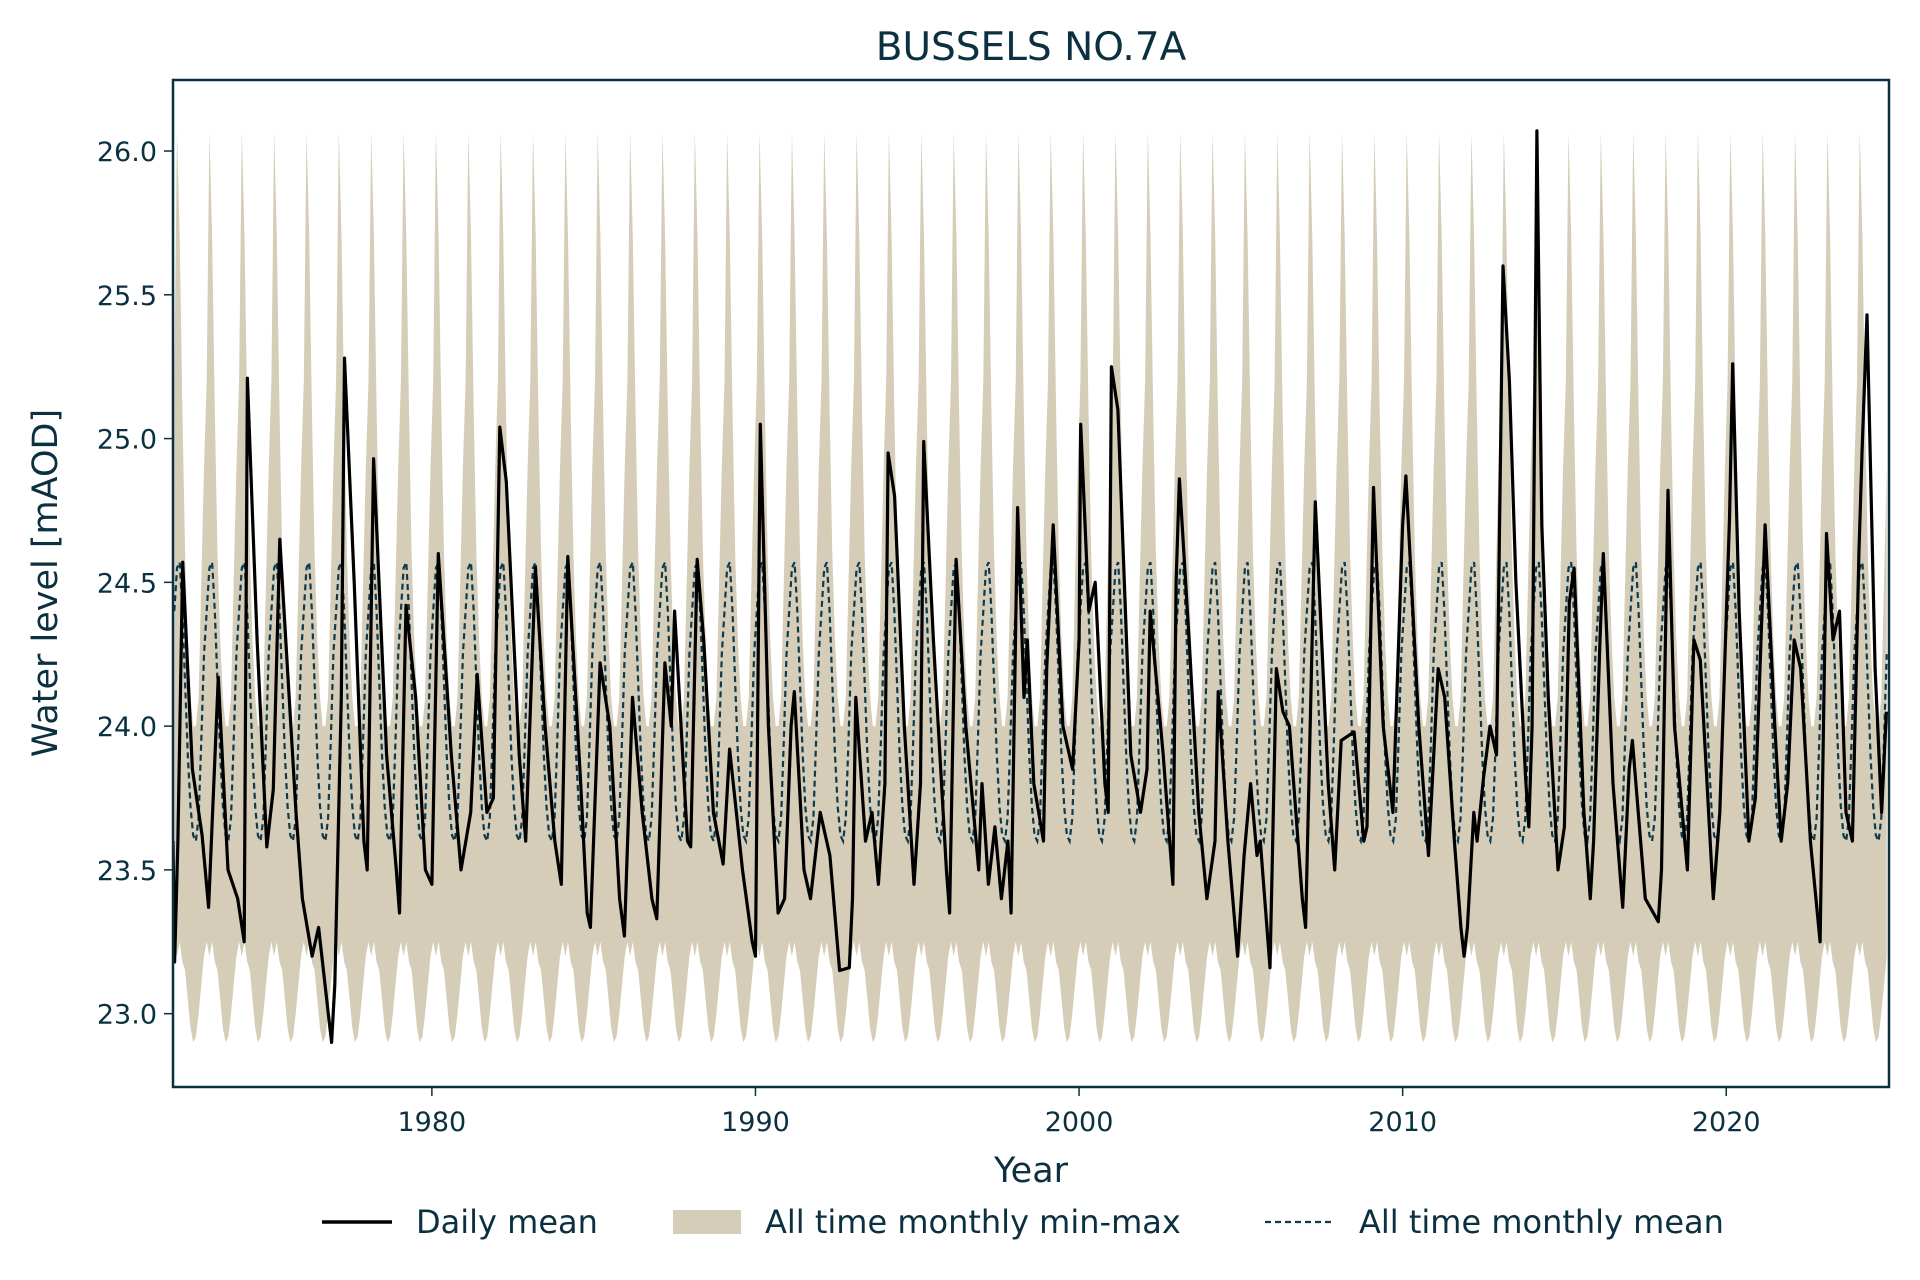 This screenshot has width=1920, height=1280. I want to click on y-tick-label: 25.0, so click(127, 440).